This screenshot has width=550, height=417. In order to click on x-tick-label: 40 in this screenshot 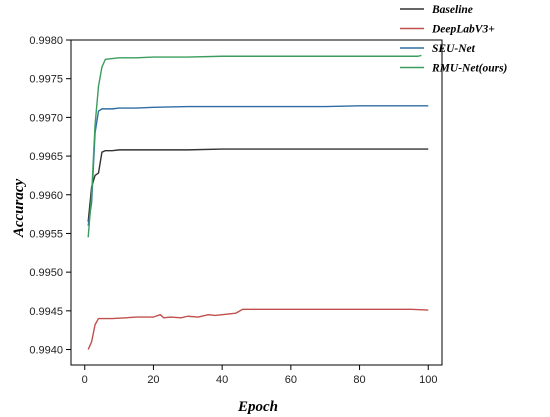, I will do `click(222, 380)`.